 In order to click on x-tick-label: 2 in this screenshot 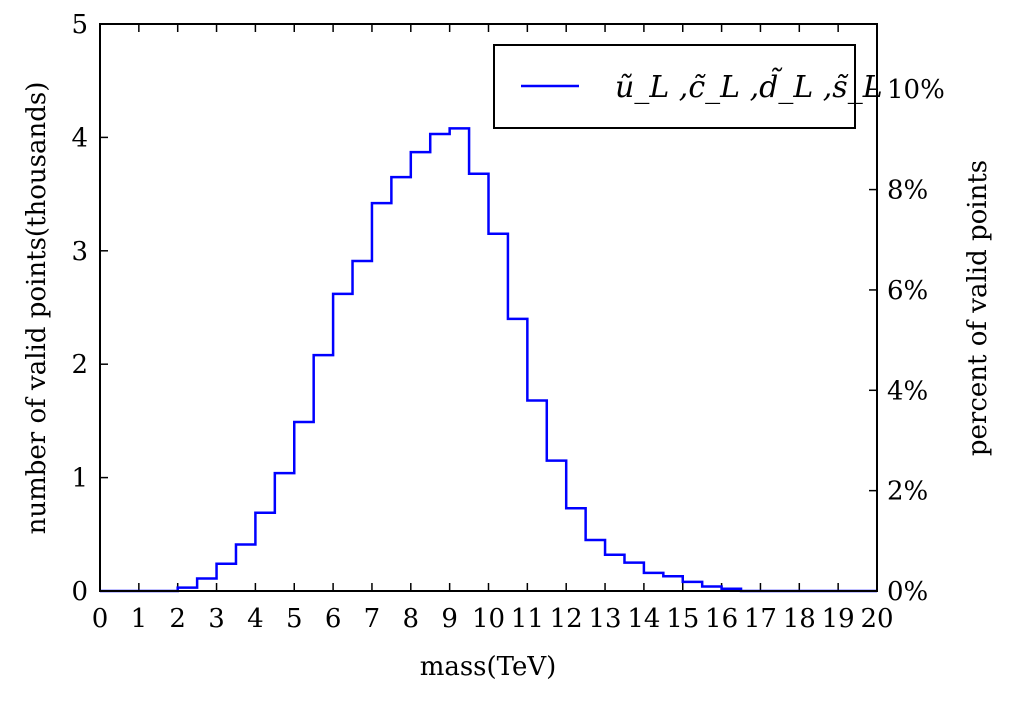, I will do `click(177, 619)`.